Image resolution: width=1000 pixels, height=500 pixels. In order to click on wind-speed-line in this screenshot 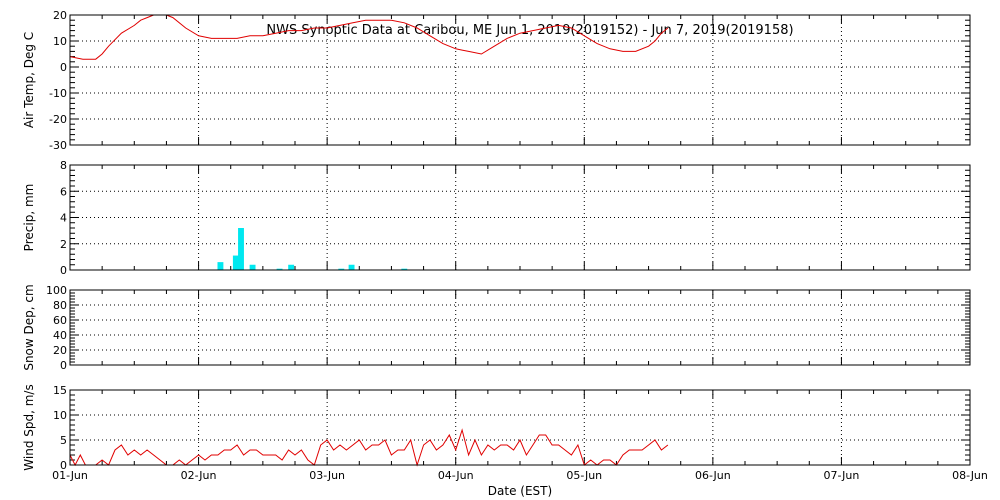, I will do `click(369, 447)`.